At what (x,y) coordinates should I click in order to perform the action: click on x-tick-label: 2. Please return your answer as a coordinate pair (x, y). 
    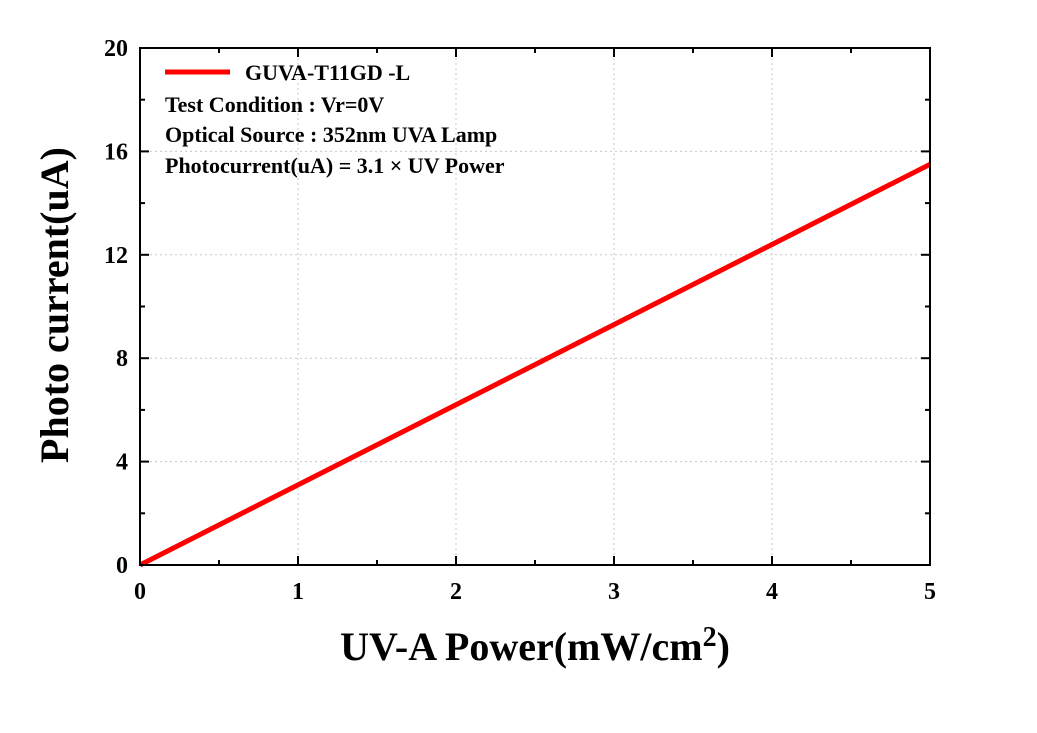
    Looking at the image, I should click on (456, 592).